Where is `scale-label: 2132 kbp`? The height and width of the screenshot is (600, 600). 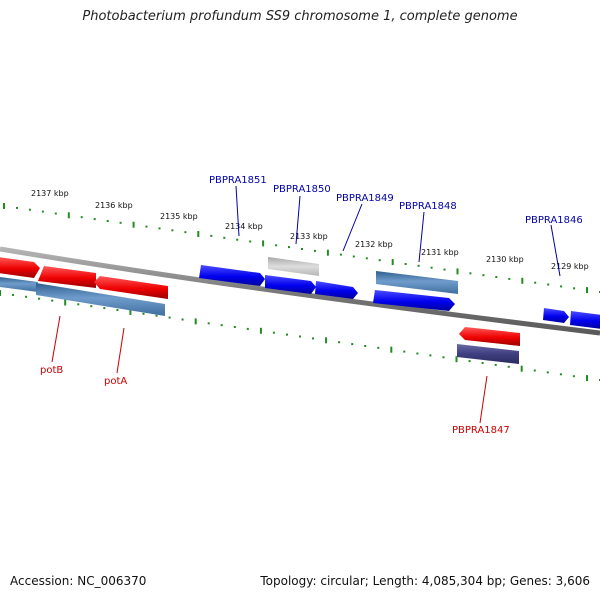
scale-label: 2132 kbp is located at coordinates (374, 244).